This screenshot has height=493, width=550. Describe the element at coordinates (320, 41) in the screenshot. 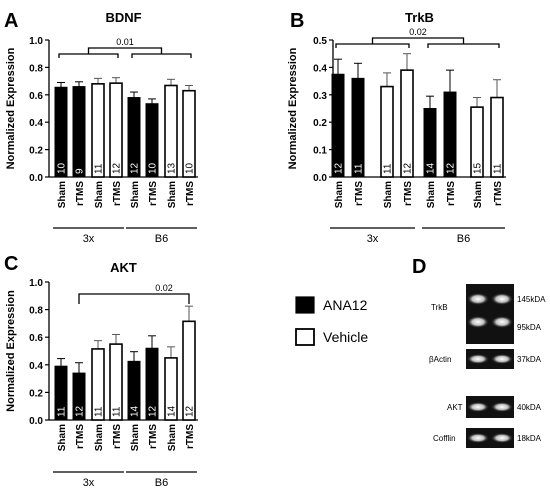

I see `y-tick-label: 0.5` at that location.